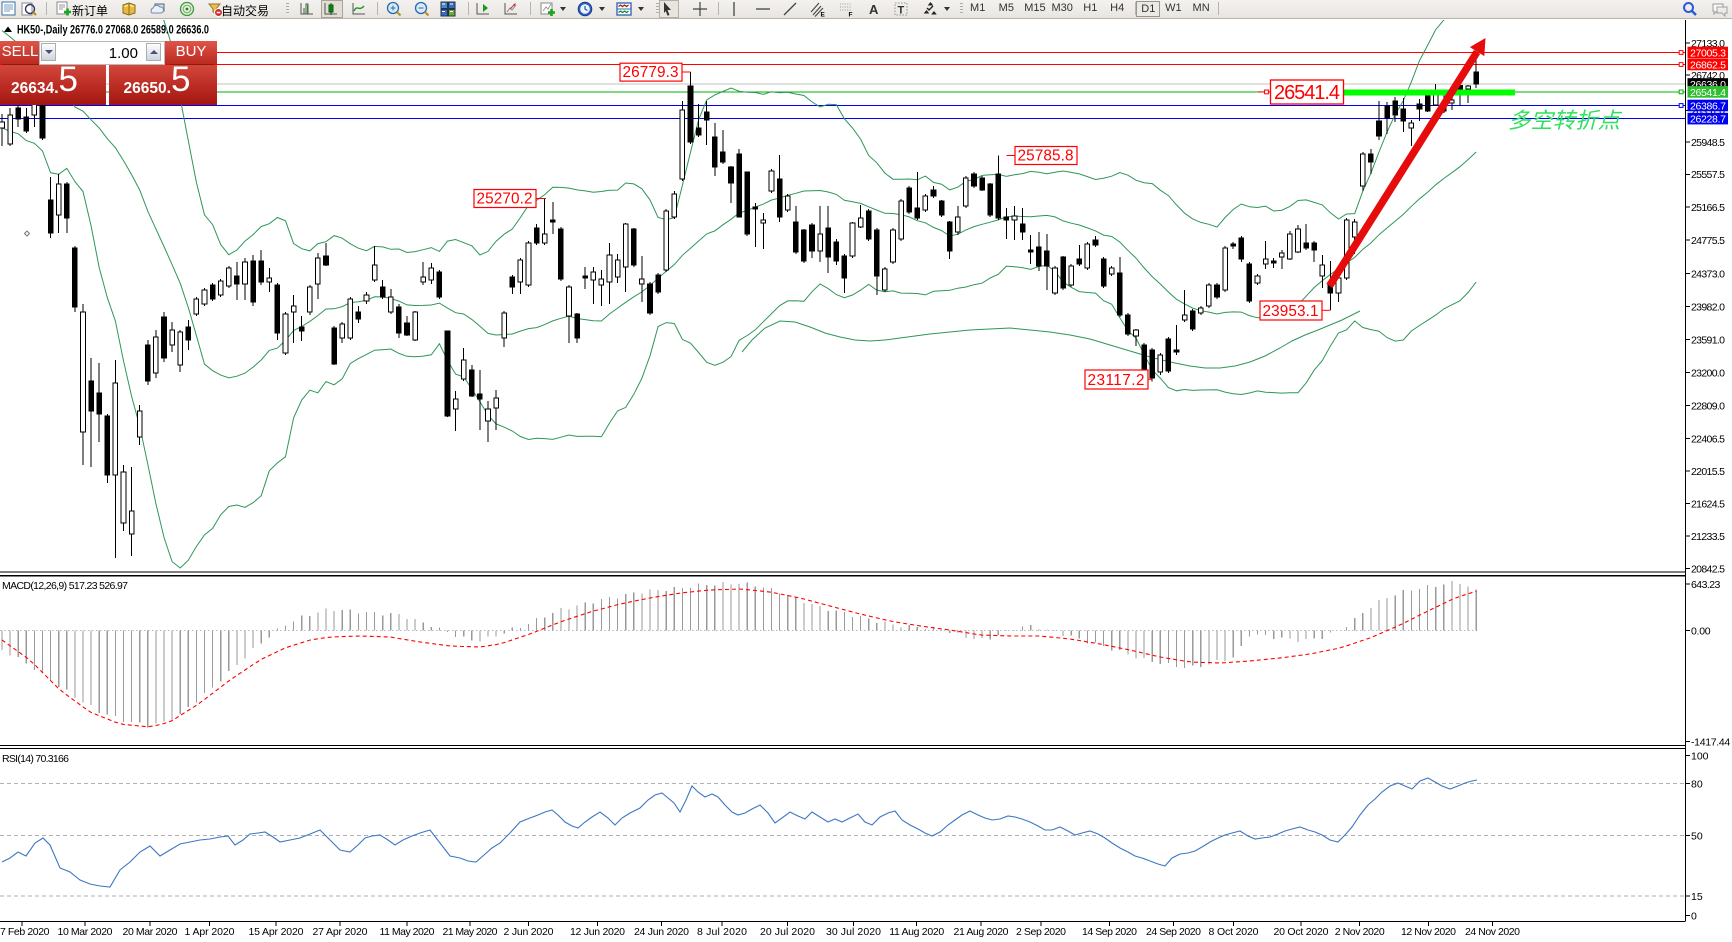 The height and width of the screenshot is (942, 1732). What do you see at coordinates (722, 932) in the screenshot?
I see `svg-text: 8 Jul 2020` at bounding box center [722, 932].